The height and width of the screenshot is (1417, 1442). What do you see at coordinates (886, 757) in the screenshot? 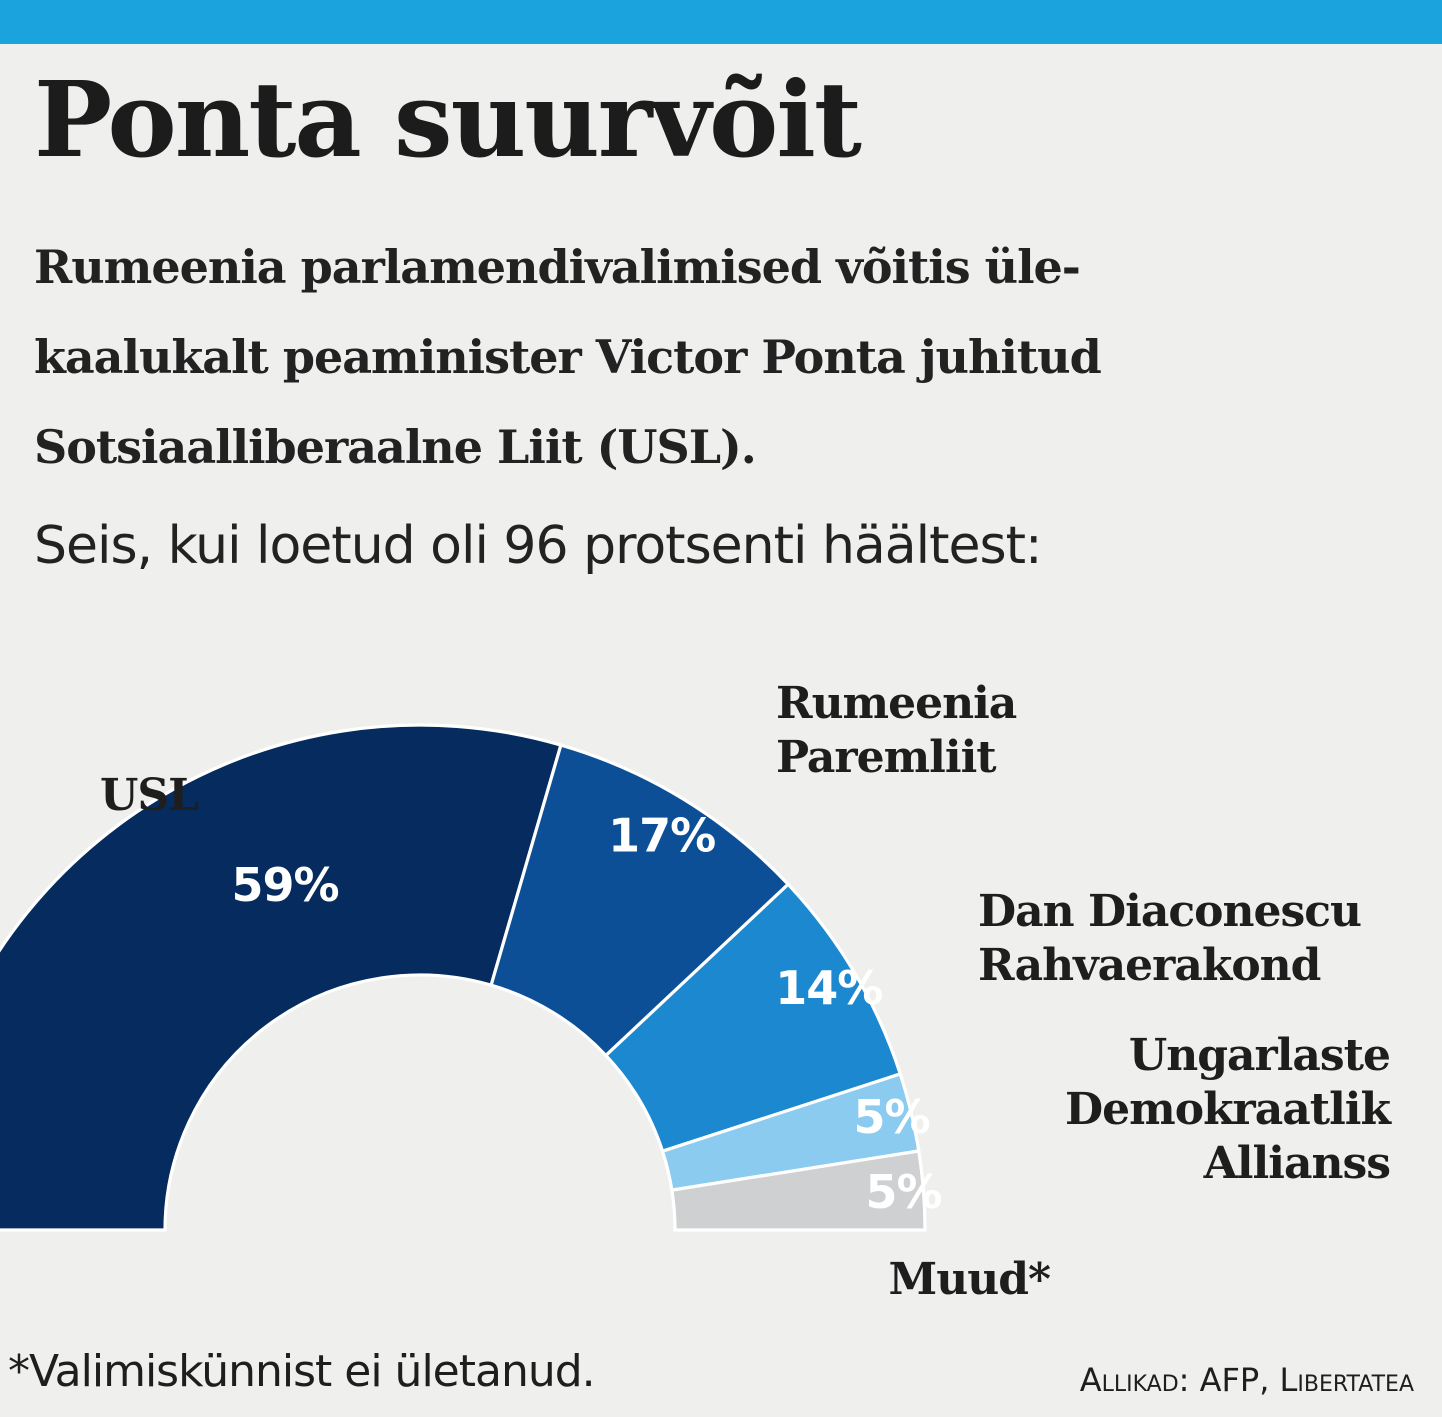
I see `category-label-line: Paremliit` at bounding box center [886, 757].